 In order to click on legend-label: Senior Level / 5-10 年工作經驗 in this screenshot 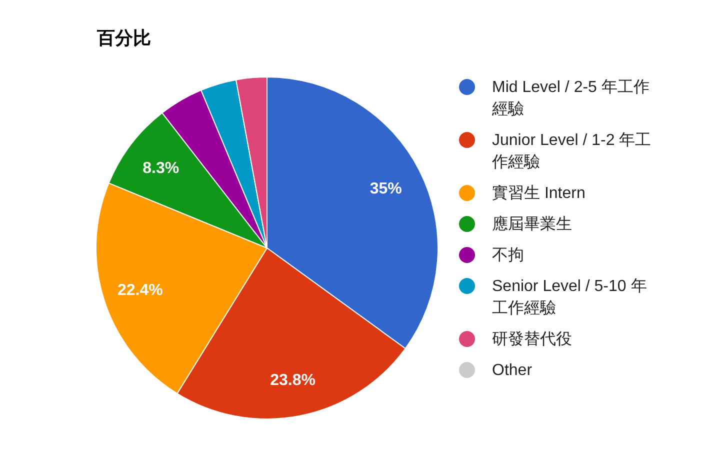, I will do `click(569, 297)`.